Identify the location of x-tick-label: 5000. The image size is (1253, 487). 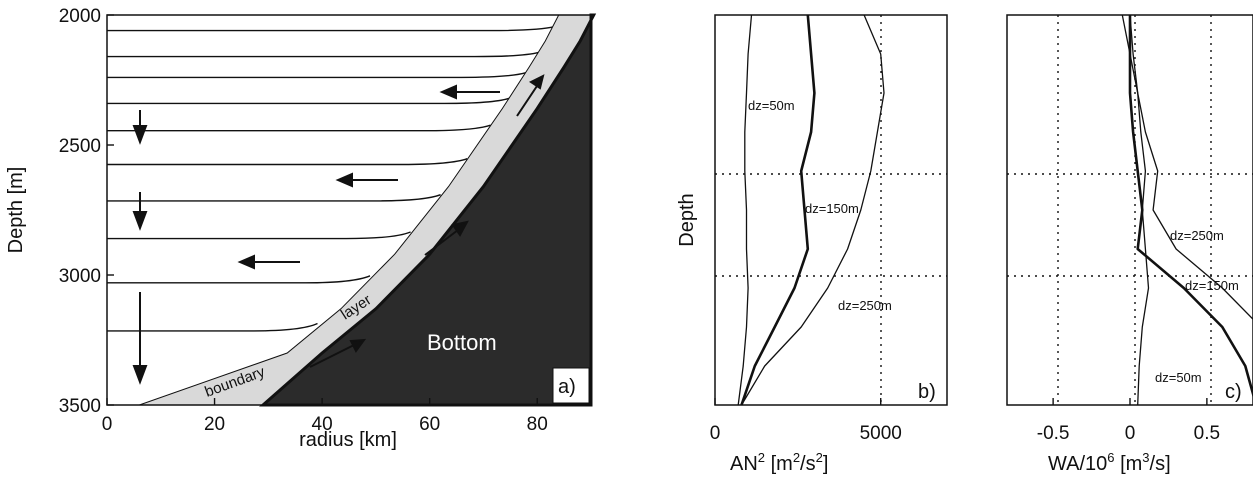
(881, 433).